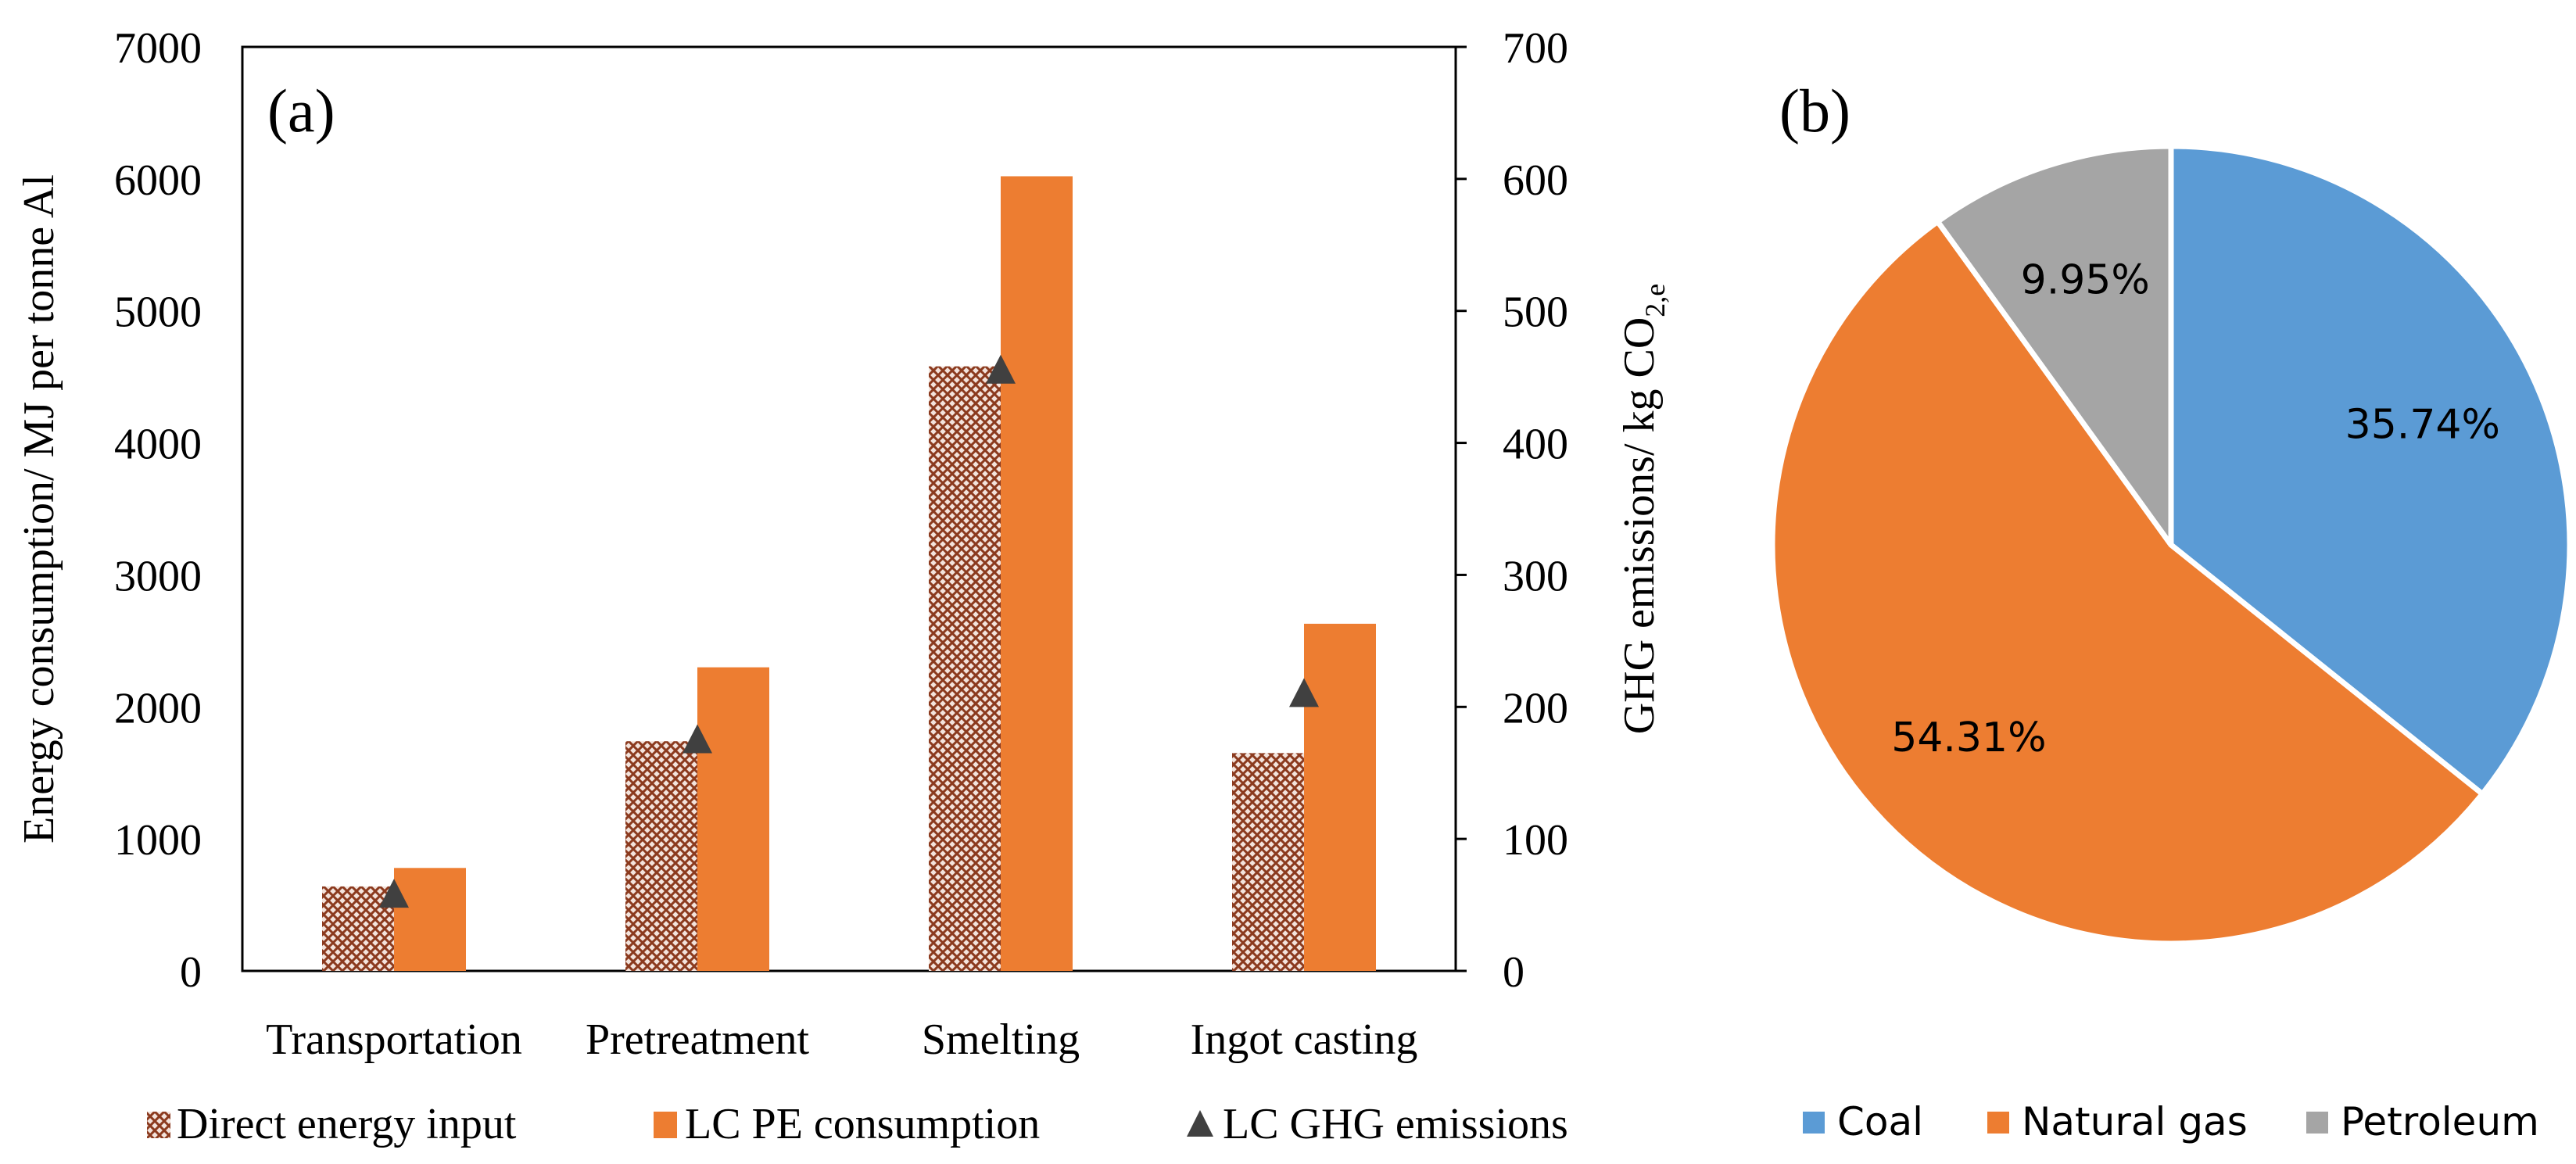 This screenshot has width=2576, height=1164. I want to click on y2-tick-label-400: 400, so click(1535, 445).